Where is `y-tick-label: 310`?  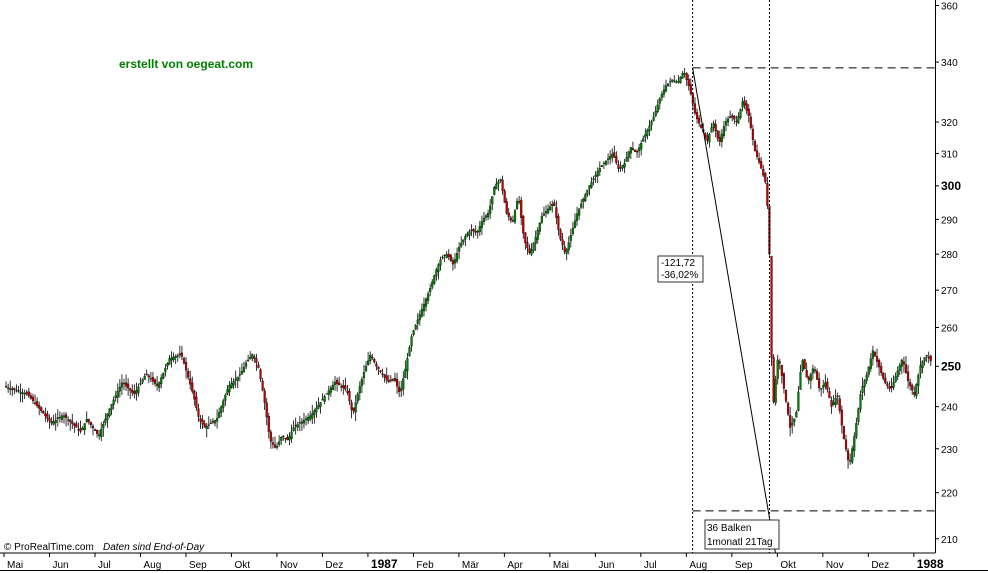 y-tick-label: 310 is located at coordinates (949, 154).